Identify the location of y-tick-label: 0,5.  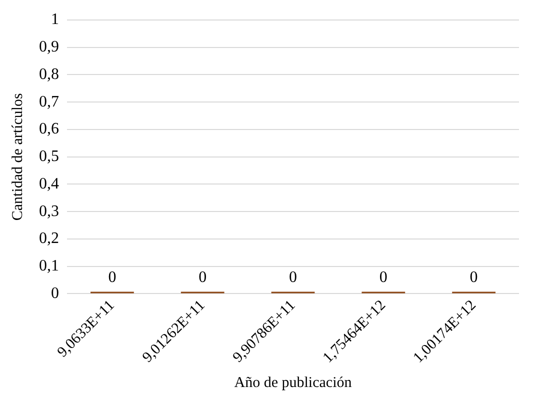
(49, 157).